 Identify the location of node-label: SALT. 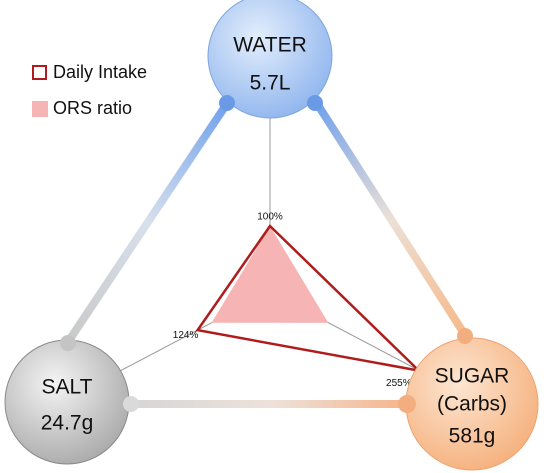
(67, 387).